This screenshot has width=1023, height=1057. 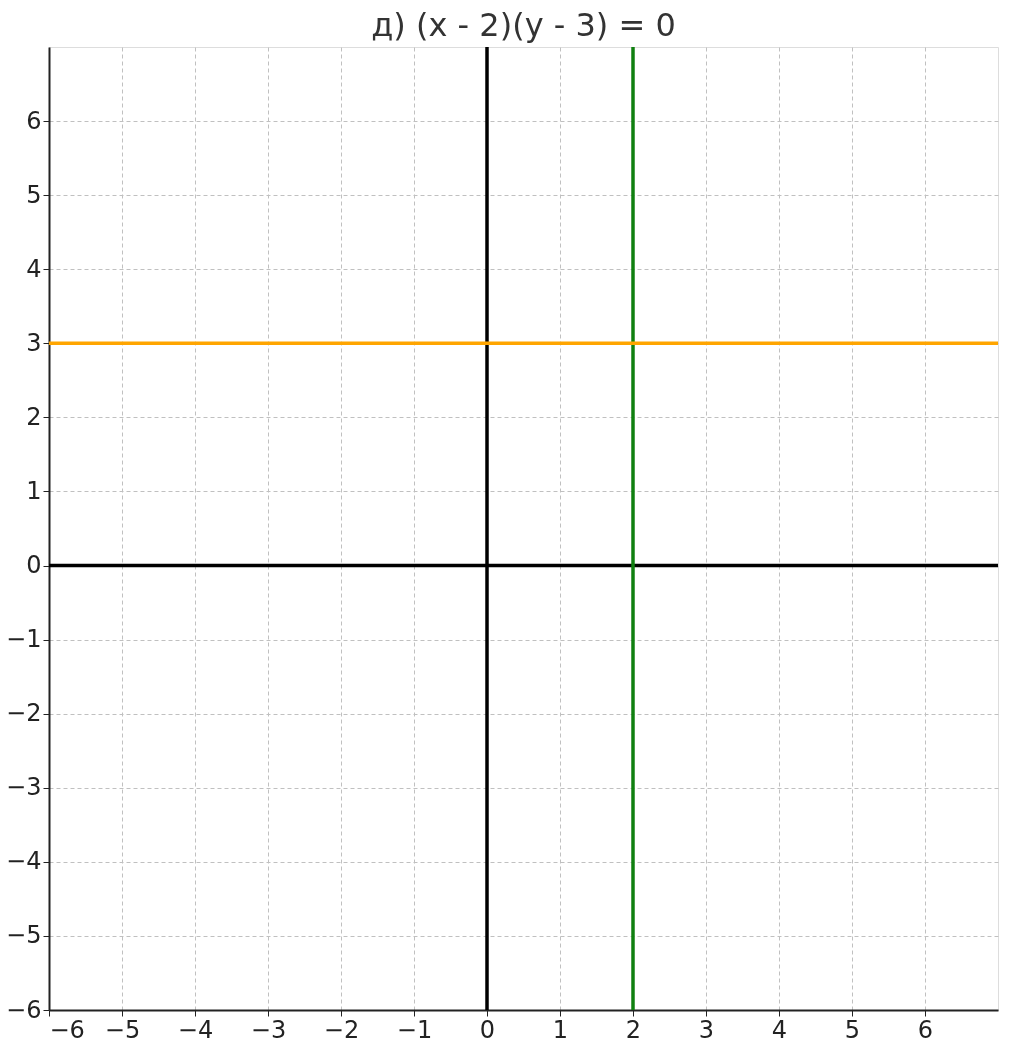 What do you see at coordinates (34, 120) in the screenshot?
I see `y-tick-label: 6` at bounding box center [34, 120].